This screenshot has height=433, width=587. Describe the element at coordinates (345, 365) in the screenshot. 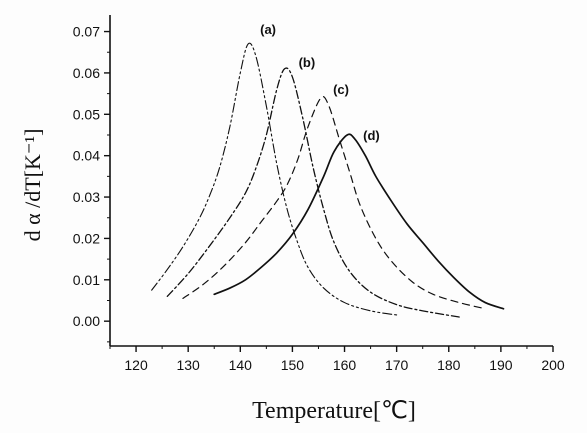

I see `x-tick-label: 160` at that location.